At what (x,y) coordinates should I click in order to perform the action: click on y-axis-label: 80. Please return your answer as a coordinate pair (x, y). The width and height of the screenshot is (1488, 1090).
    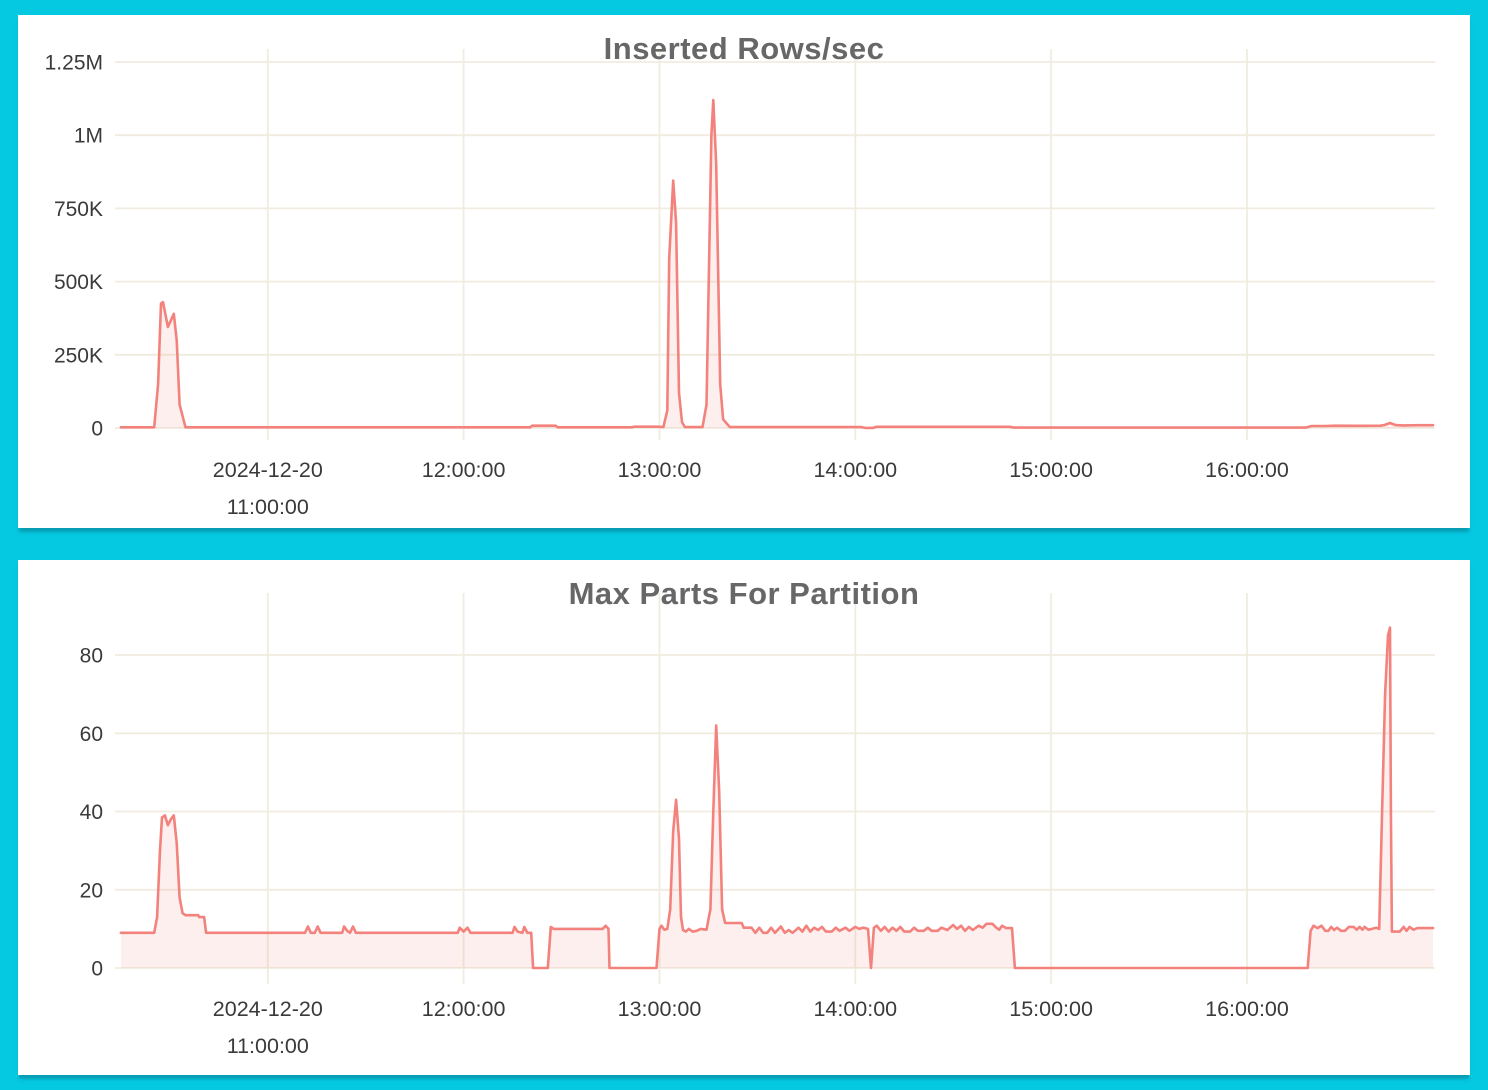
    Looking at the image, I should click on (91, 656).